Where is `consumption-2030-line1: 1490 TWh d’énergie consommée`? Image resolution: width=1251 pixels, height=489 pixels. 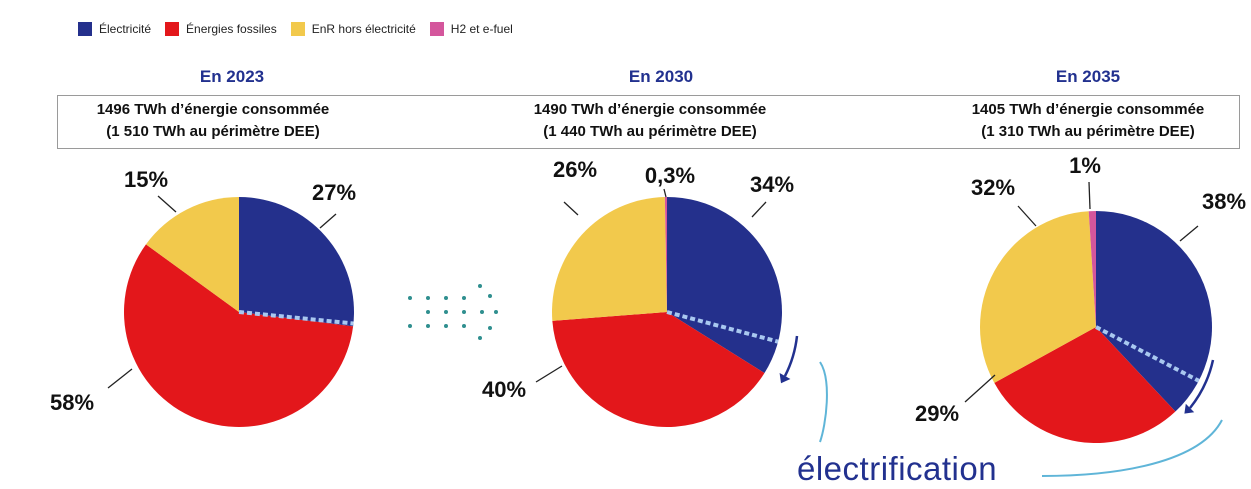
consumption-2030-line1: 1490 TWh d’énergie consommée is located at coordinates (650, 109).